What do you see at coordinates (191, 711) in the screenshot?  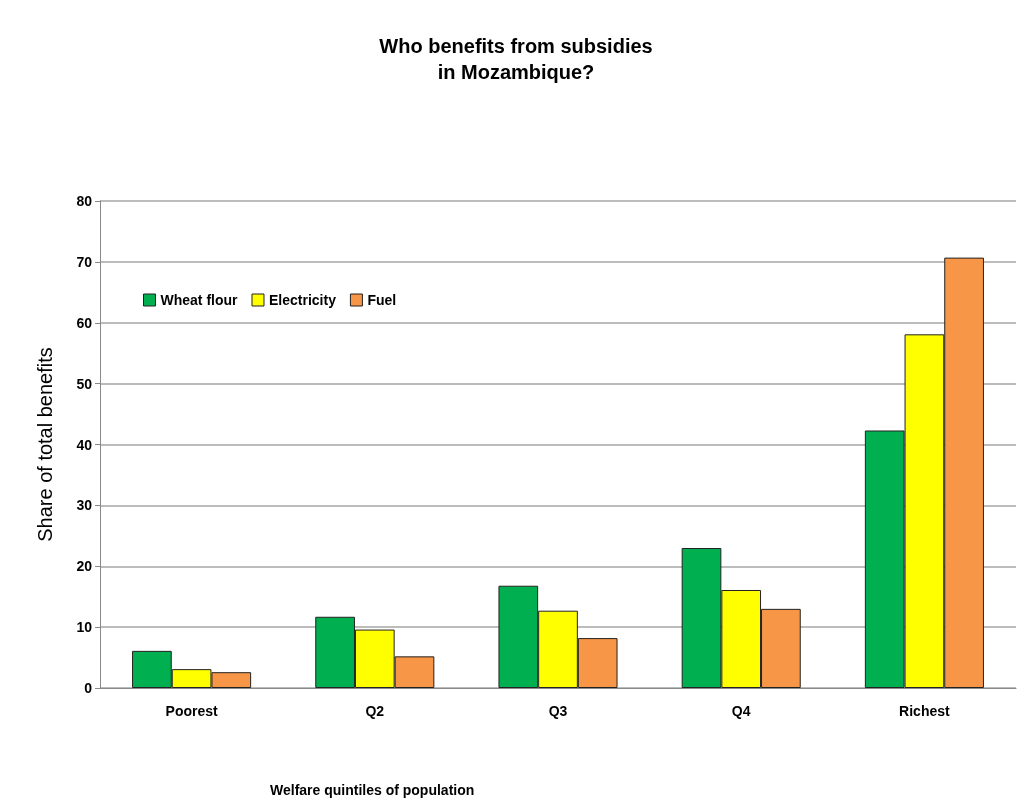 I see `x-tick-label: Poorest` at bounding box center [191, 711].